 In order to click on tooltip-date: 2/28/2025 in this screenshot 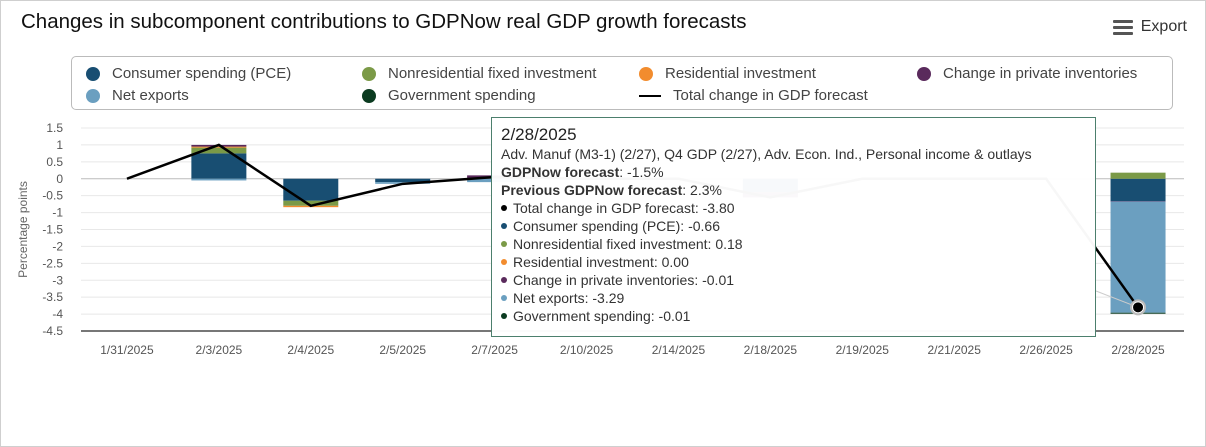, I will do `click(539, 134)`.